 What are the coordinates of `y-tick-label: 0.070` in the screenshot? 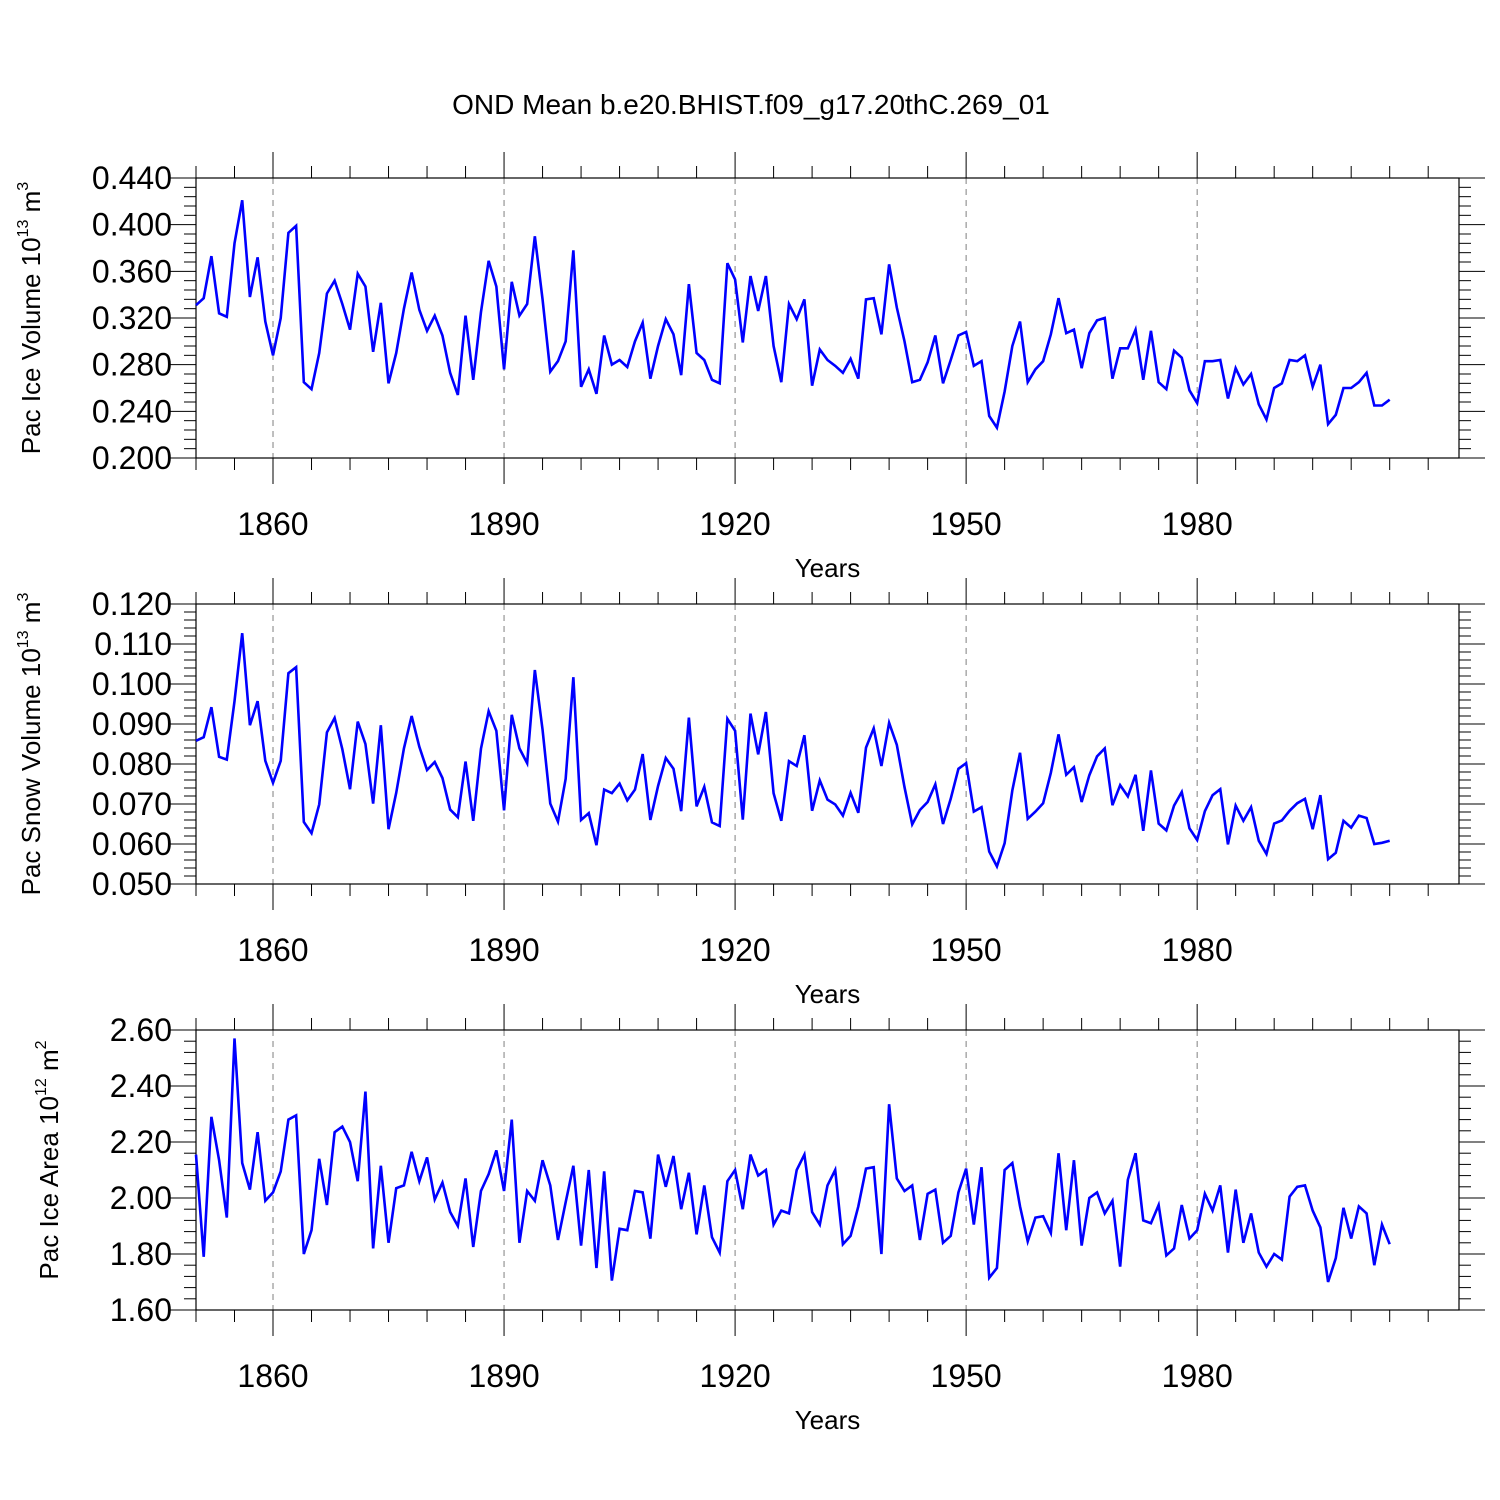 It's located at (132, 804).